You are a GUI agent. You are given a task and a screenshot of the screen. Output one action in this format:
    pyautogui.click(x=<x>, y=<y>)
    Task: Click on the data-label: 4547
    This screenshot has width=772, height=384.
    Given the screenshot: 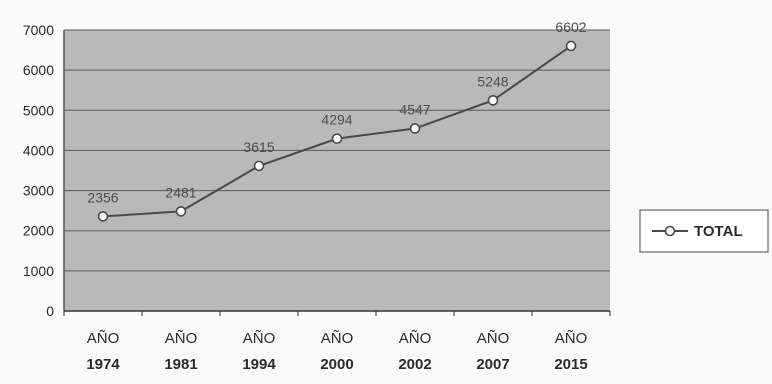 What is the action you would take?
    pyautogui.click(x=414, y=109)
    